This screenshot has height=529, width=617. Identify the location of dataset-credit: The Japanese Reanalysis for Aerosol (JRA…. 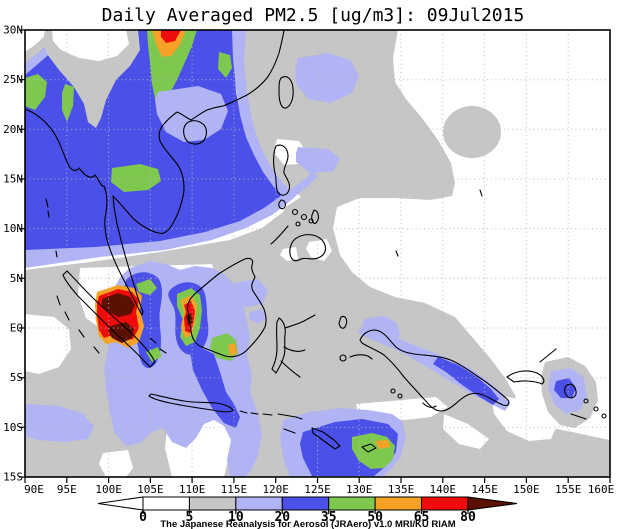
(307, 524).